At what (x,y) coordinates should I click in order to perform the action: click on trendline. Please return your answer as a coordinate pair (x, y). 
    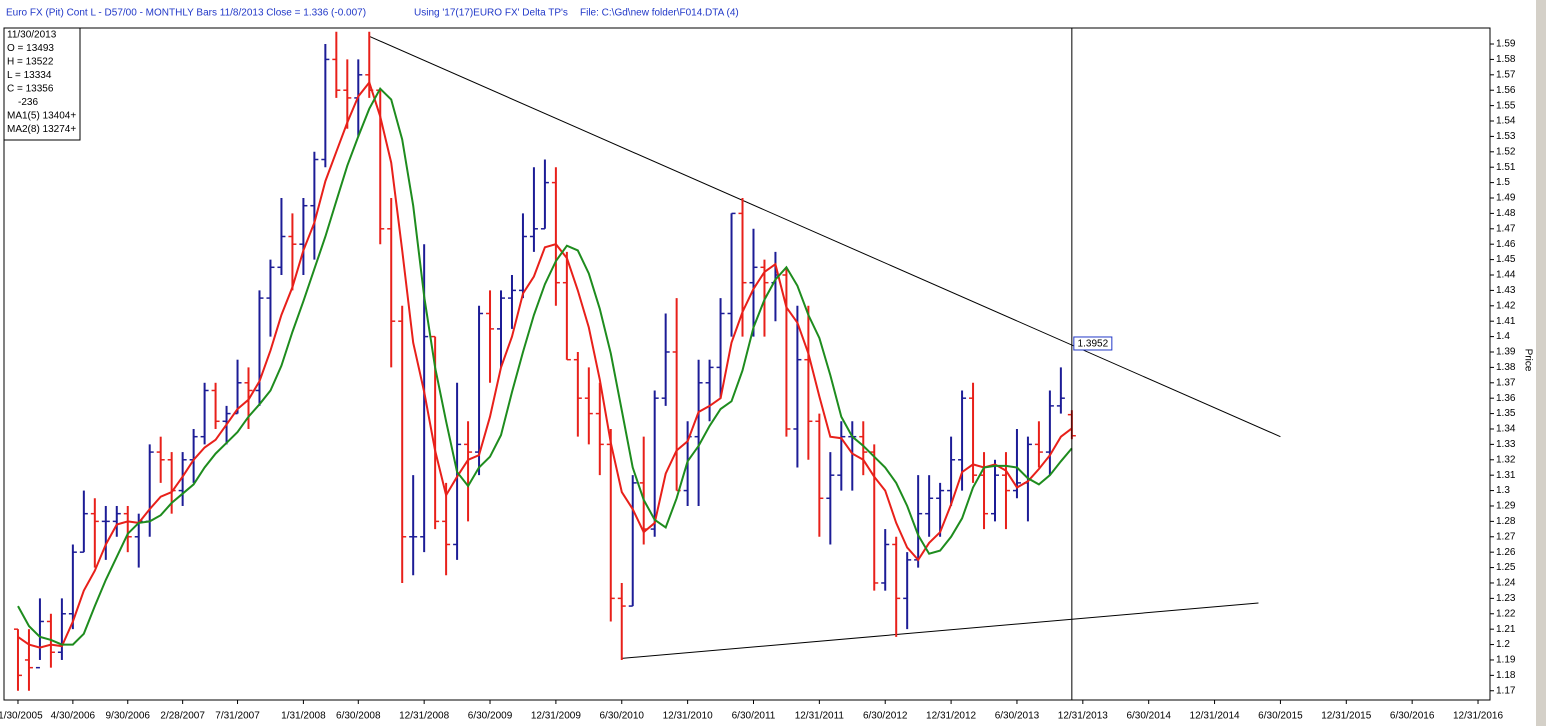
    Looking at the image, I should click on (940, 630).